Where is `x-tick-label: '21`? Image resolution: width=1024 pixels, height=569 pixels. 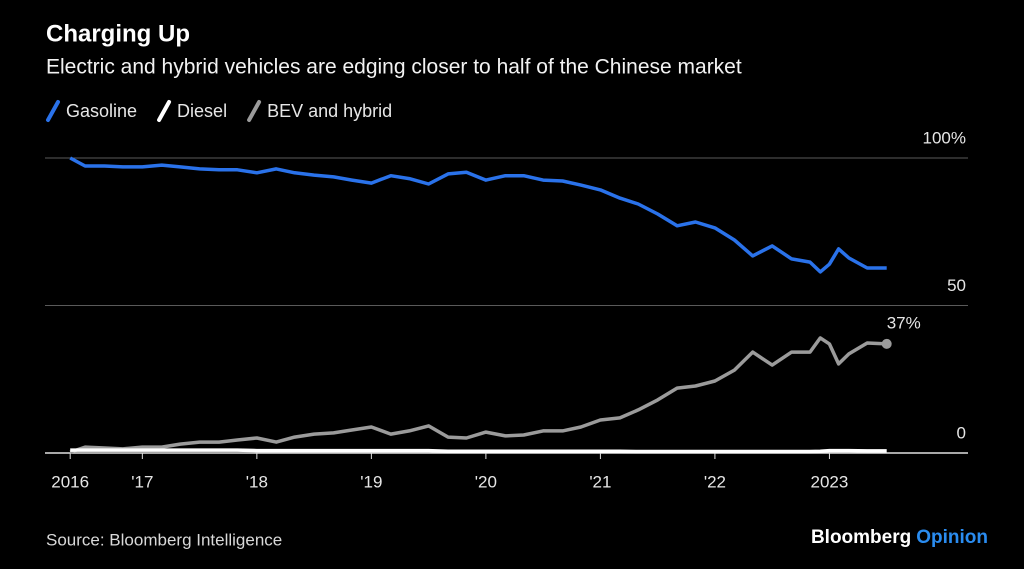 x-tick-label: '21 is located at coordinates (600, 481).